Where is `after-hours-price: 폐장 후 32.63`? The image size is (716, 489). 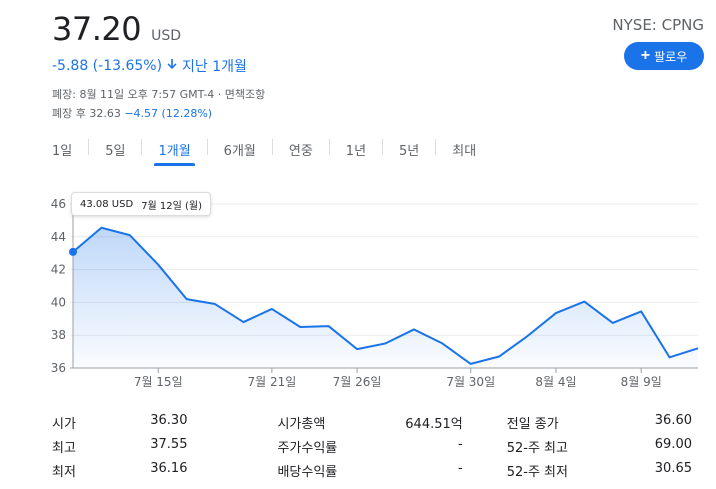 after-hours-price: 폐장 후 32.63 is located at coordinates (86, 113).